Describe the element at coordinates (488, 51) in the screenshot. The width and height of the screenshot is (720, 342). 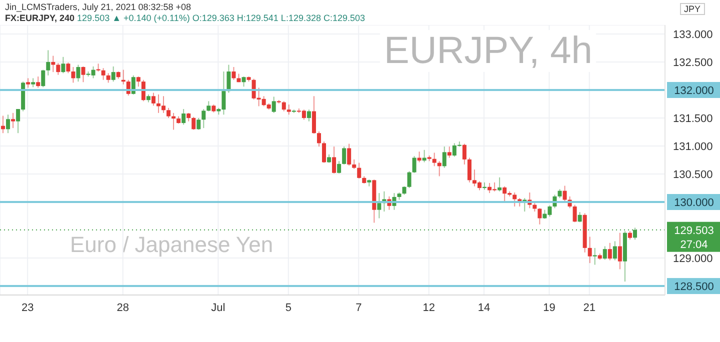
I see `annotation: EURJPY, 4h` at that location.